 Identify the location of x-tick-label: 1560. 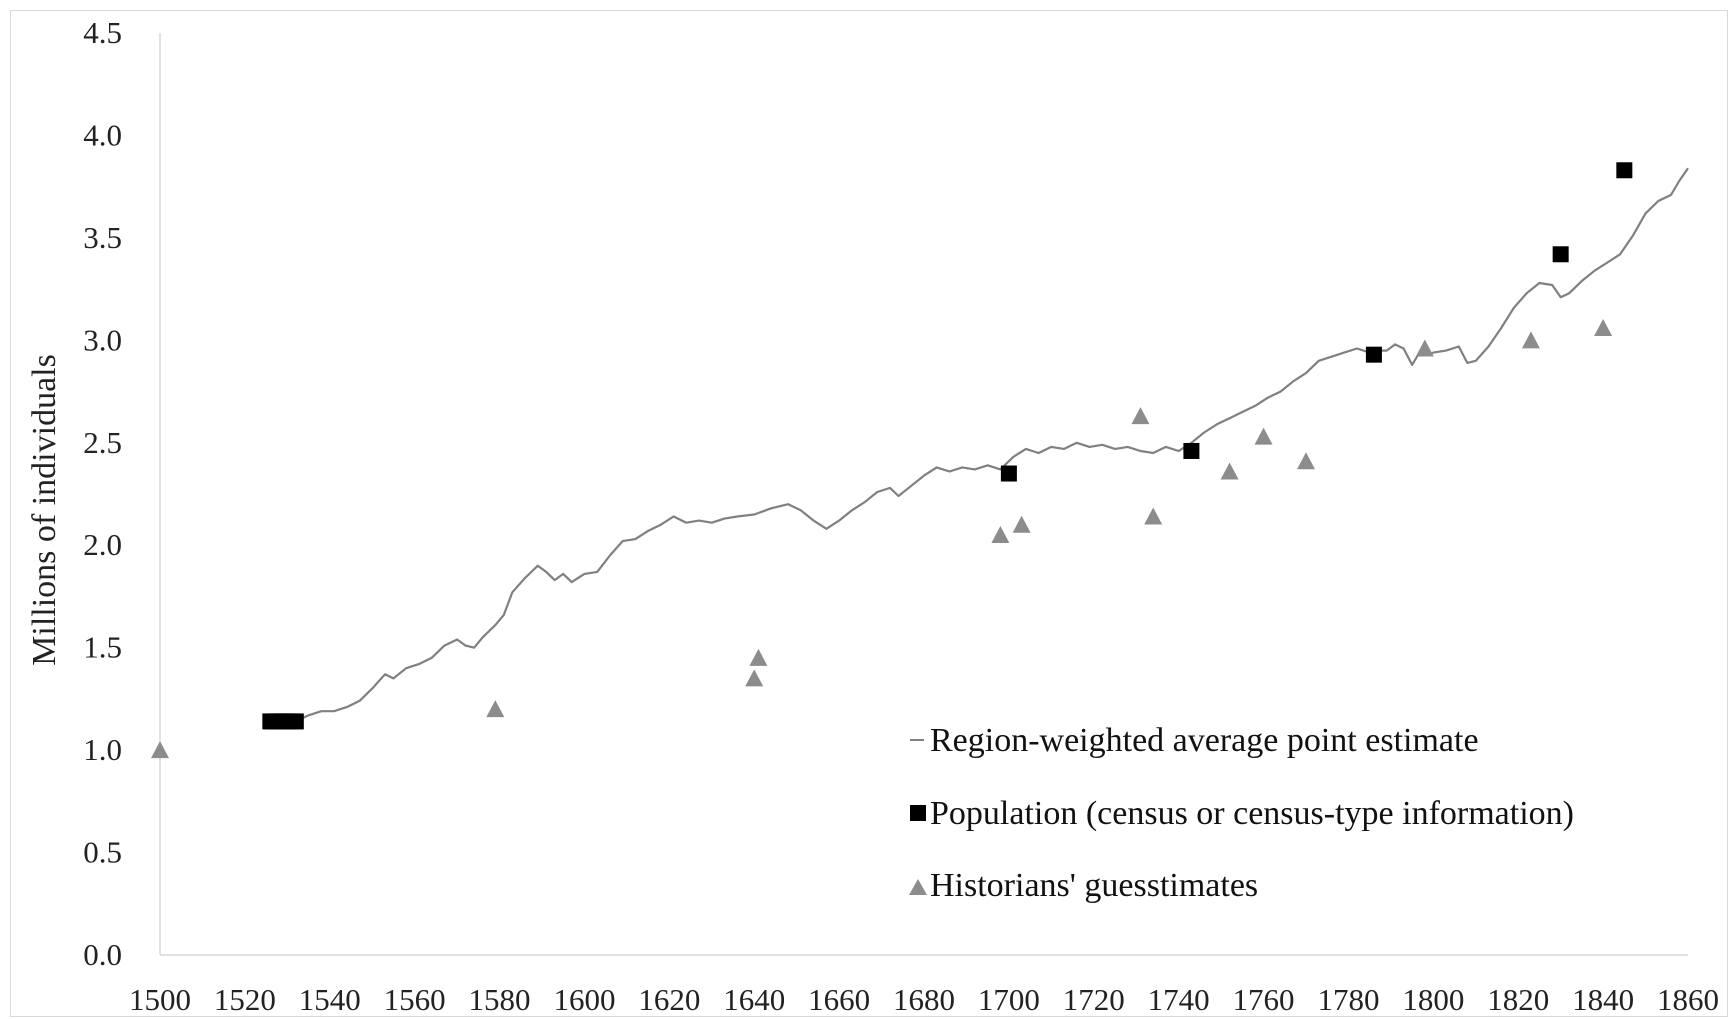
(415, 999).